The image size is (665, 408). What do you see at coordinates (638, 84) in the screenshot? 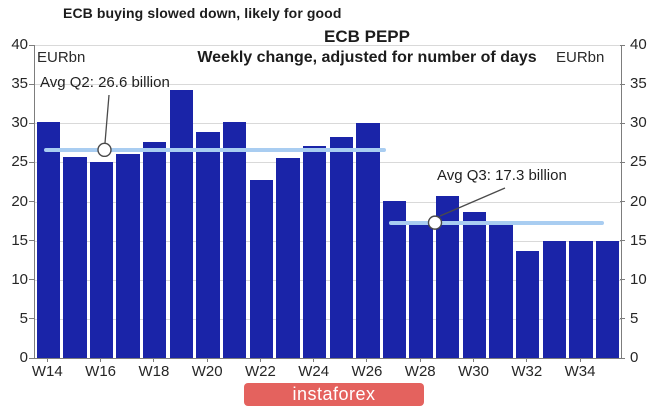
I see `y-tick-label-right-35: 35` at bounding box center [638, 84].